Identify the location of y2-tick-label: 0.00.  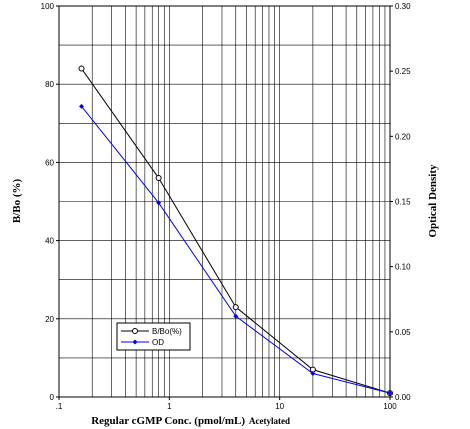
(403, 397).